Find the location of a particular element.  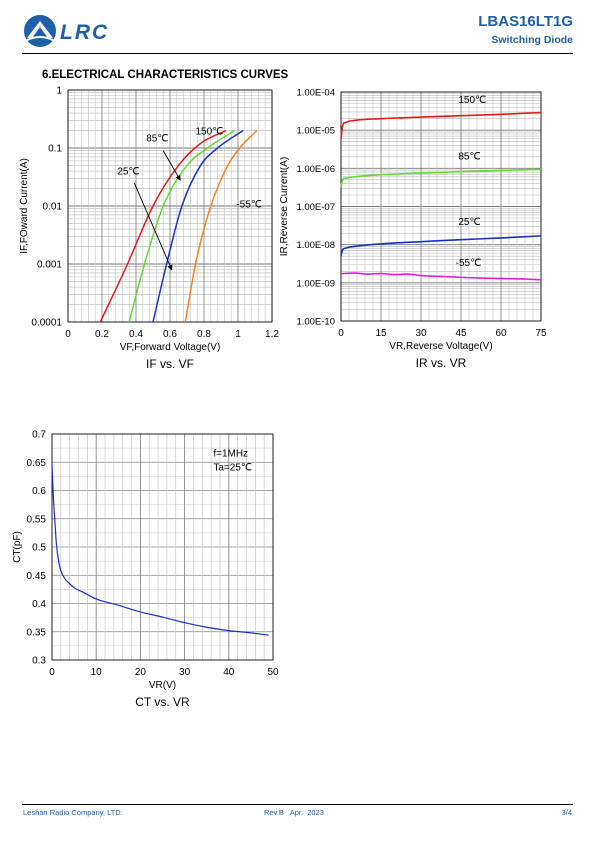

x-tick-label: 20 is located at coordinates (141, 672).